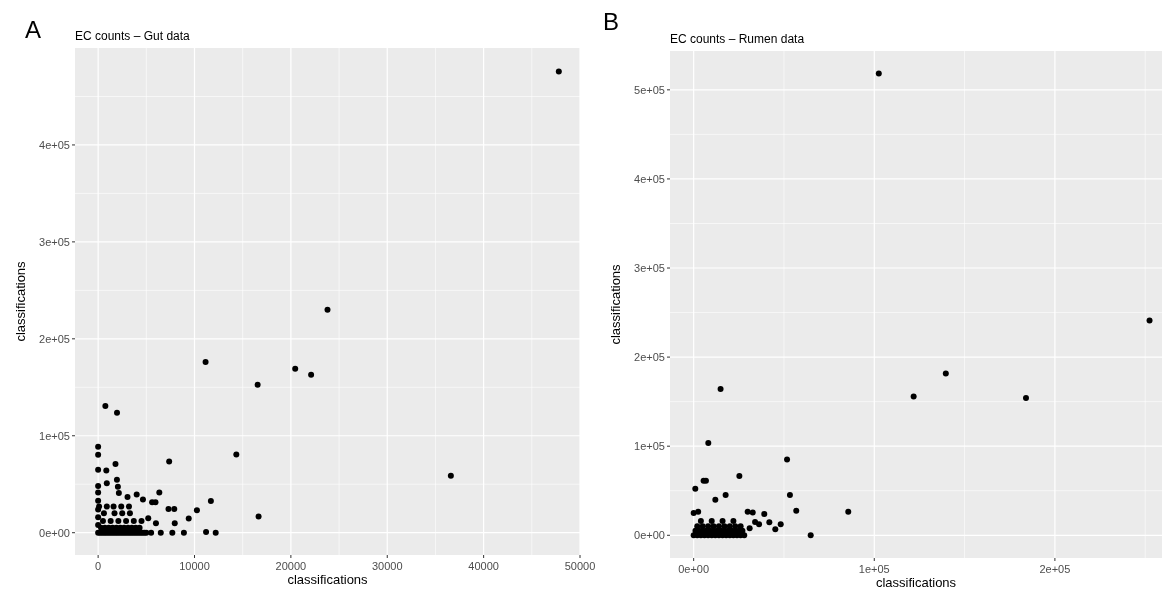  What do you see at coordinates (483, 566) in the screenshot?
I see `x-tick-label: 40000` at bounding box center [483, 566].